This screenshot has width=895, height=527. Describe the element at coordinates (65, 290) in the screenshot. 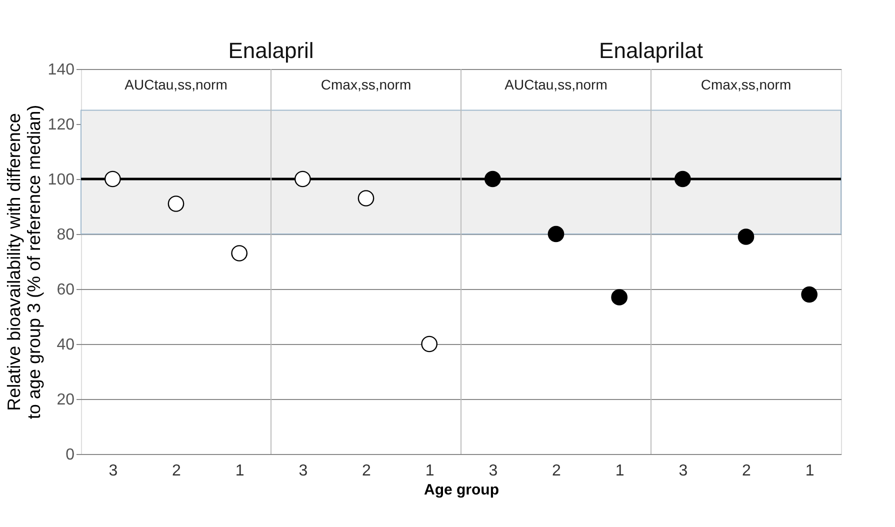

I see `y-tick-label: 60` at that location.